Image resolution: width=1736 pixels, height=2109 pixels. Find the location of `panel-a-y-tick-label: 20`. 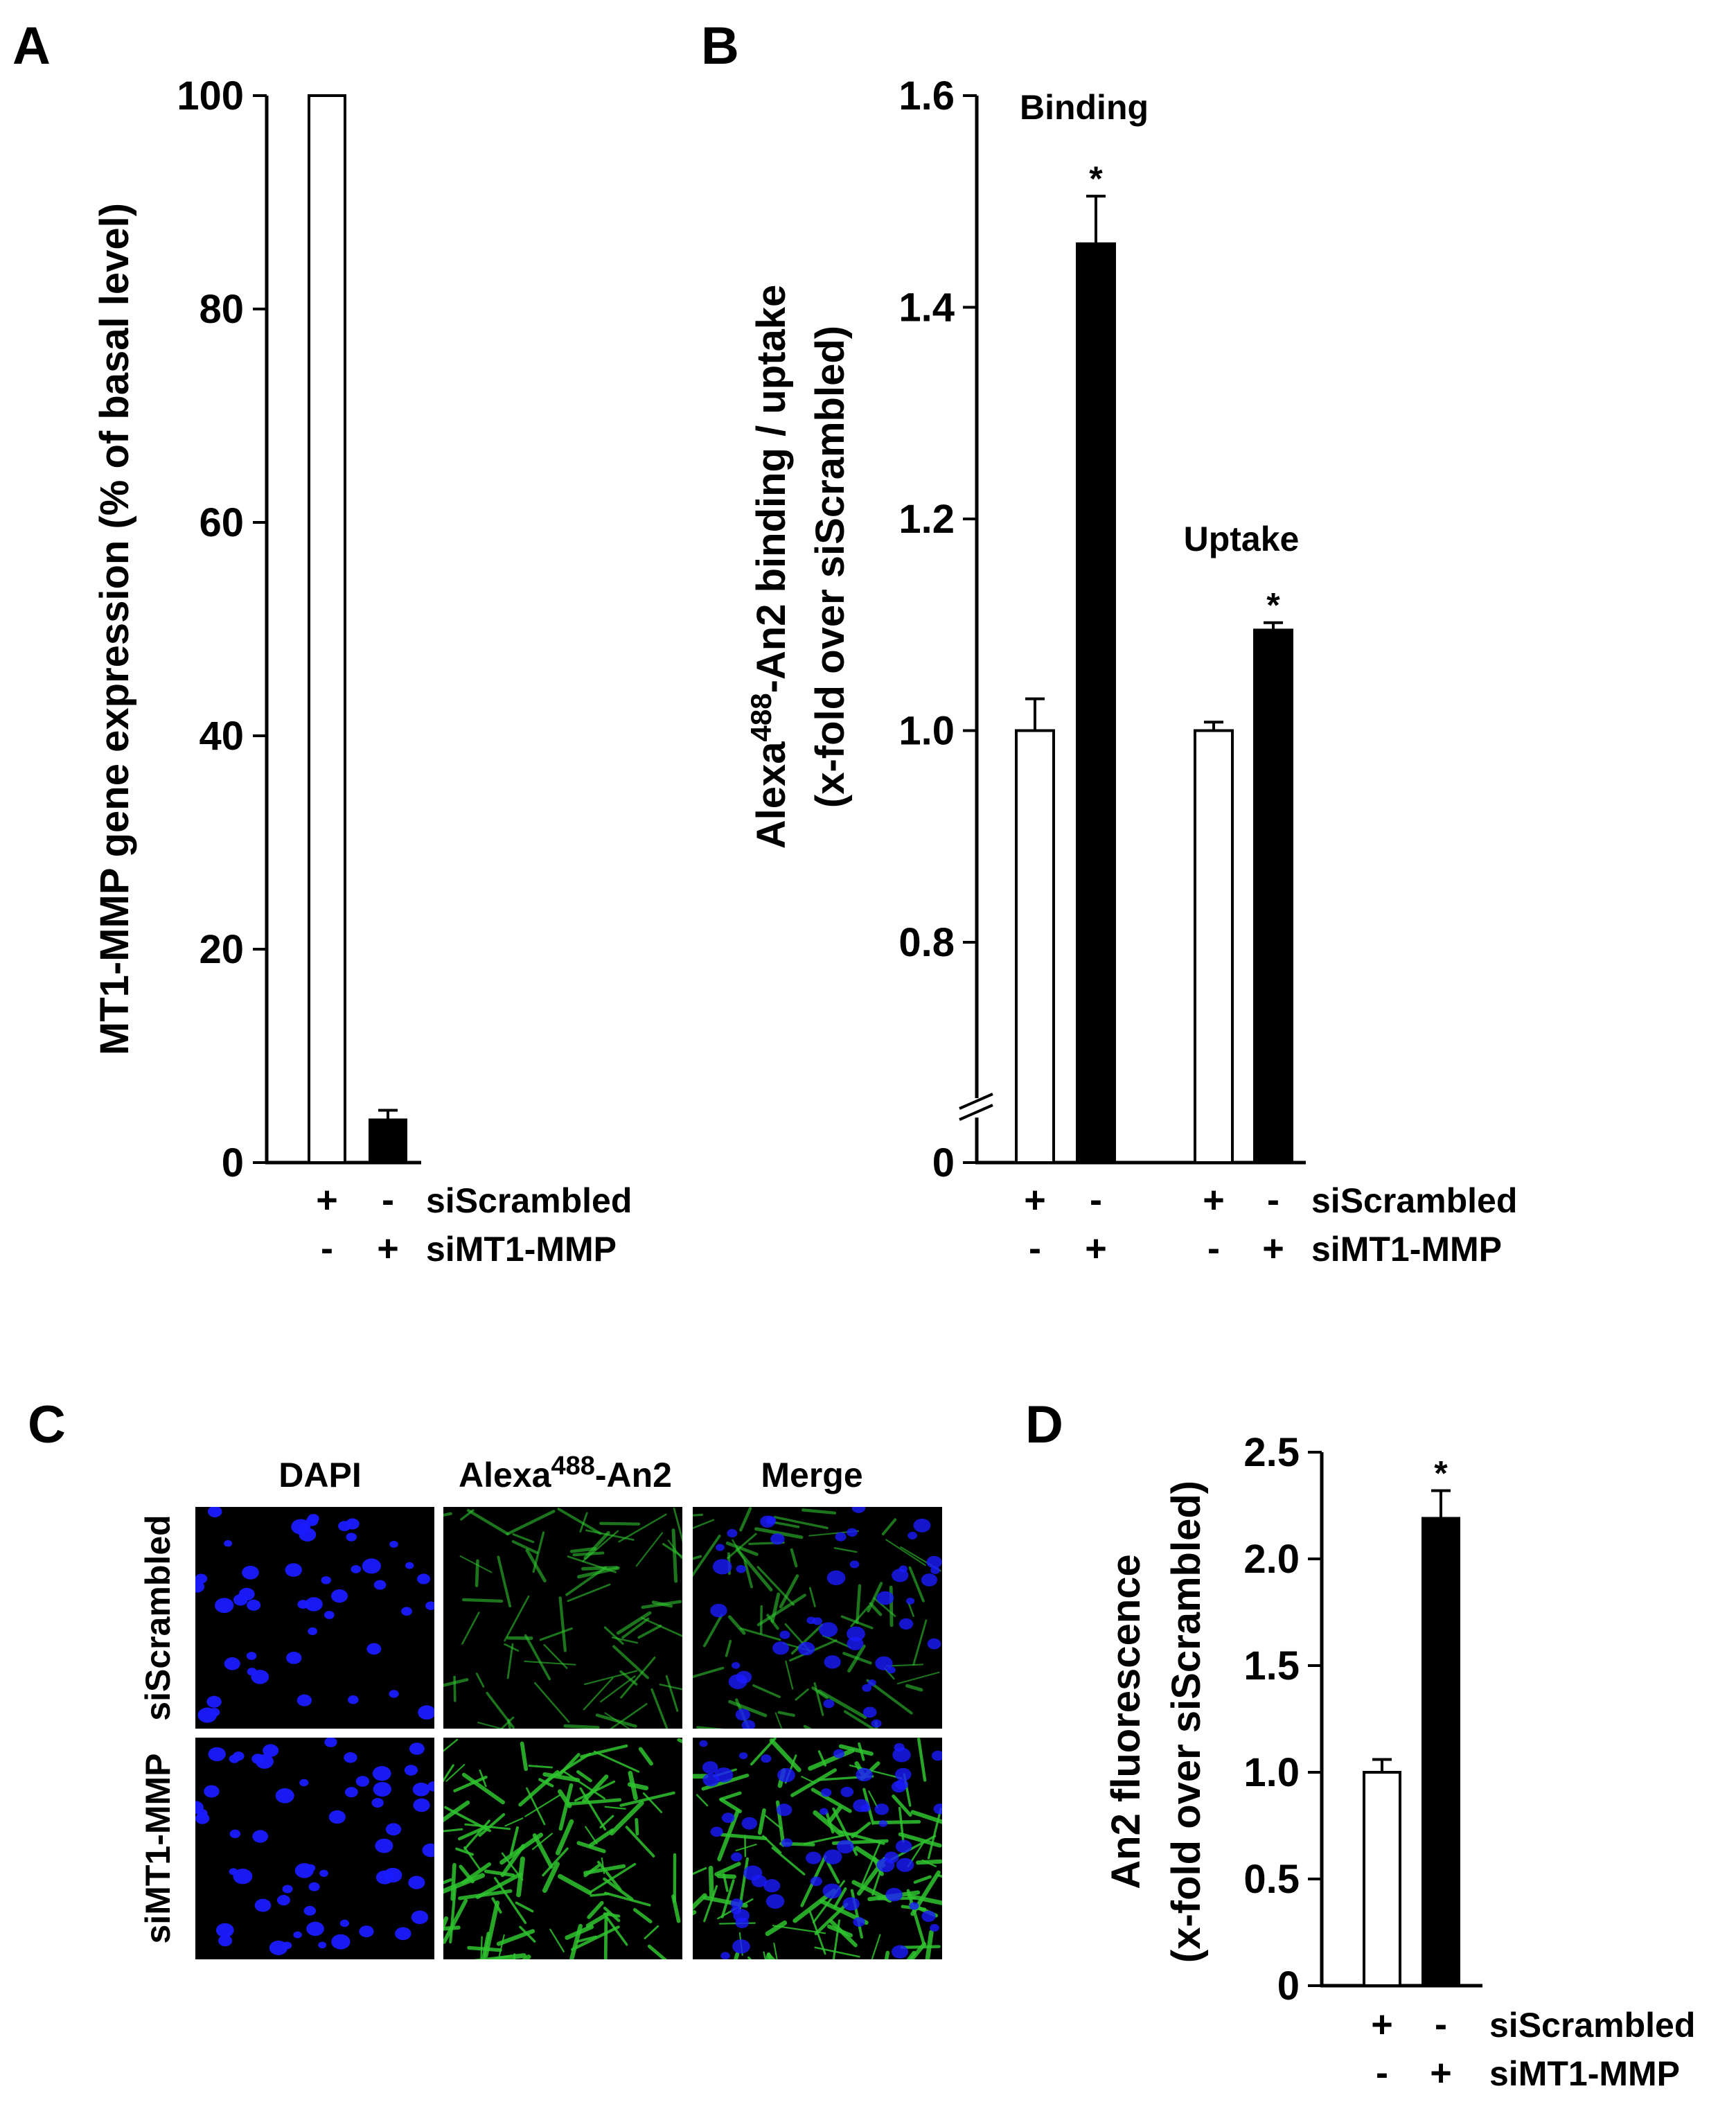

panel-a-y-tick-label: 20 is located at coordinates (222, 950).